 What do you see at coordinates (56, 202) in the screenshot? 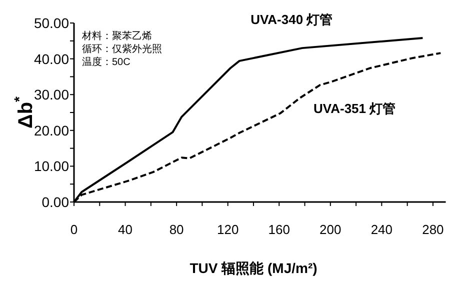
I see `y-tick-label: 0.00` at bounding box center [56, 202].